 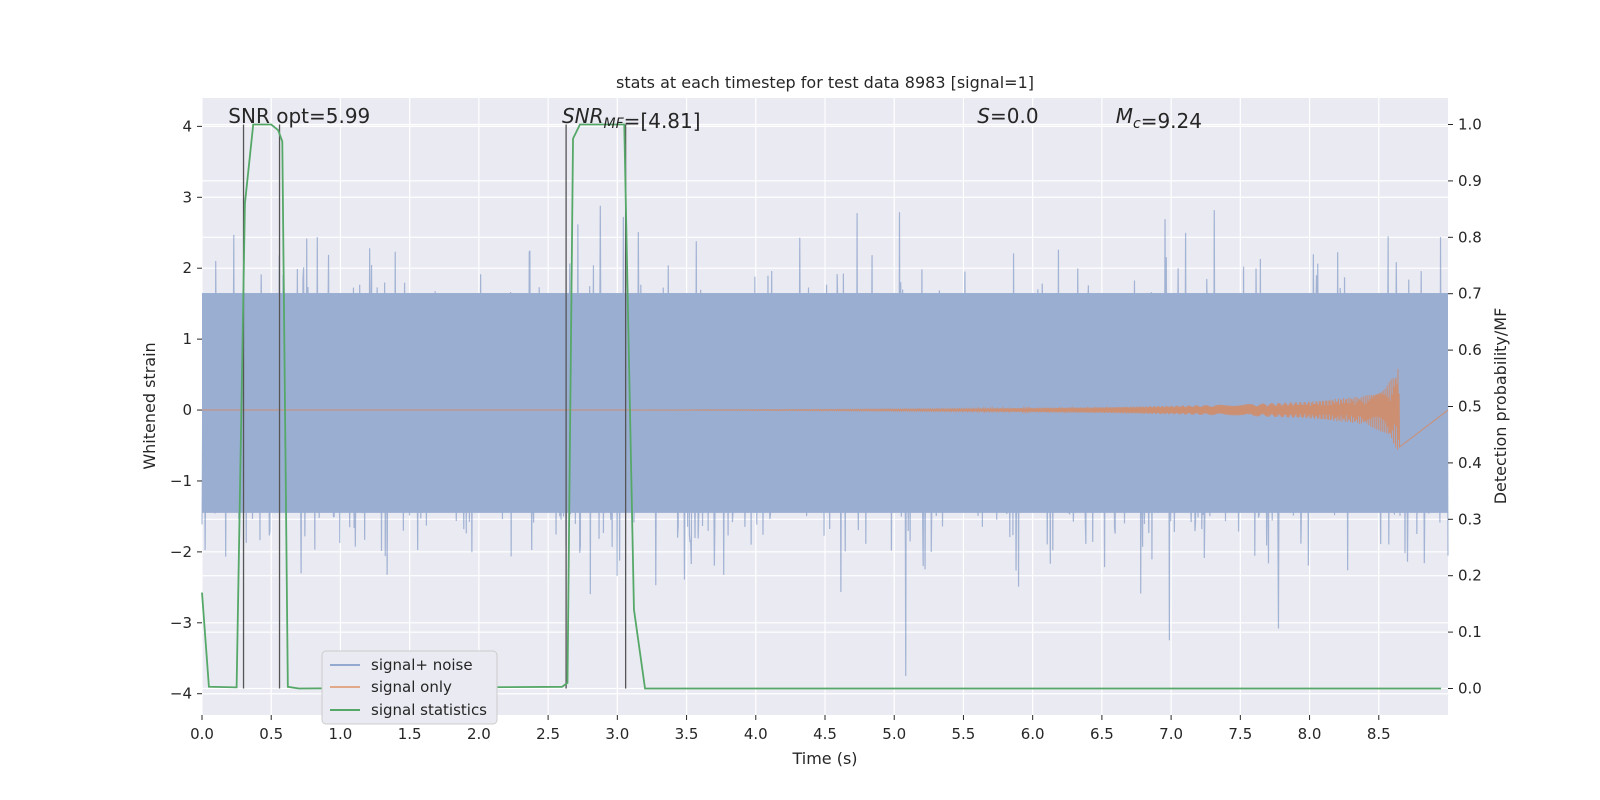 I want to click on yr-tick-1: 0.9, so click(x=1470, y=181).